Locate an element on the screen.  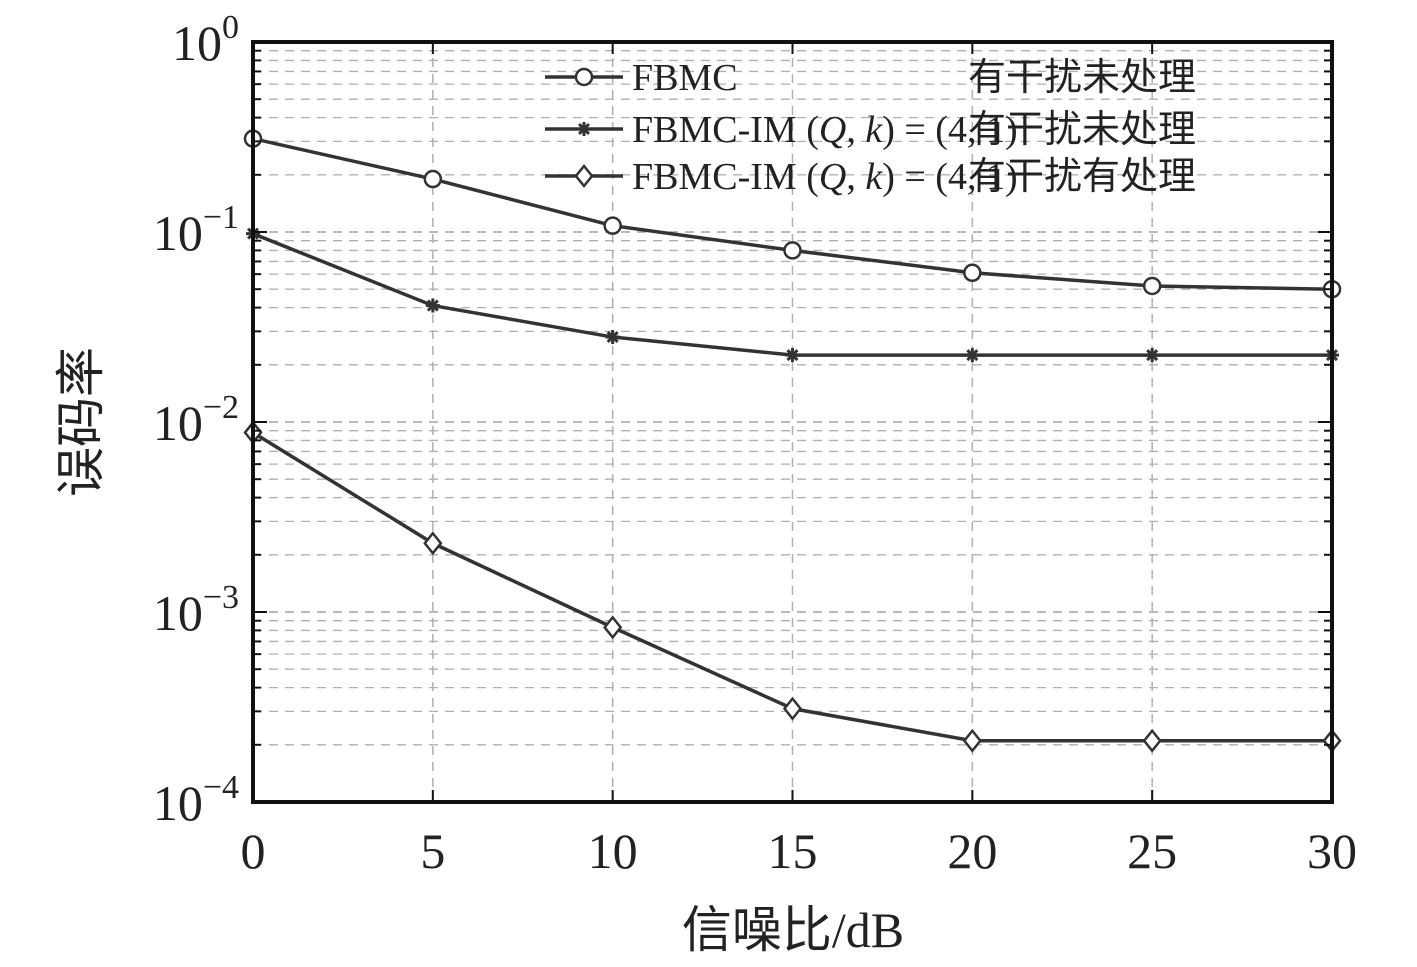
x-tick-label: 15 is located at coordinates (793, 851).